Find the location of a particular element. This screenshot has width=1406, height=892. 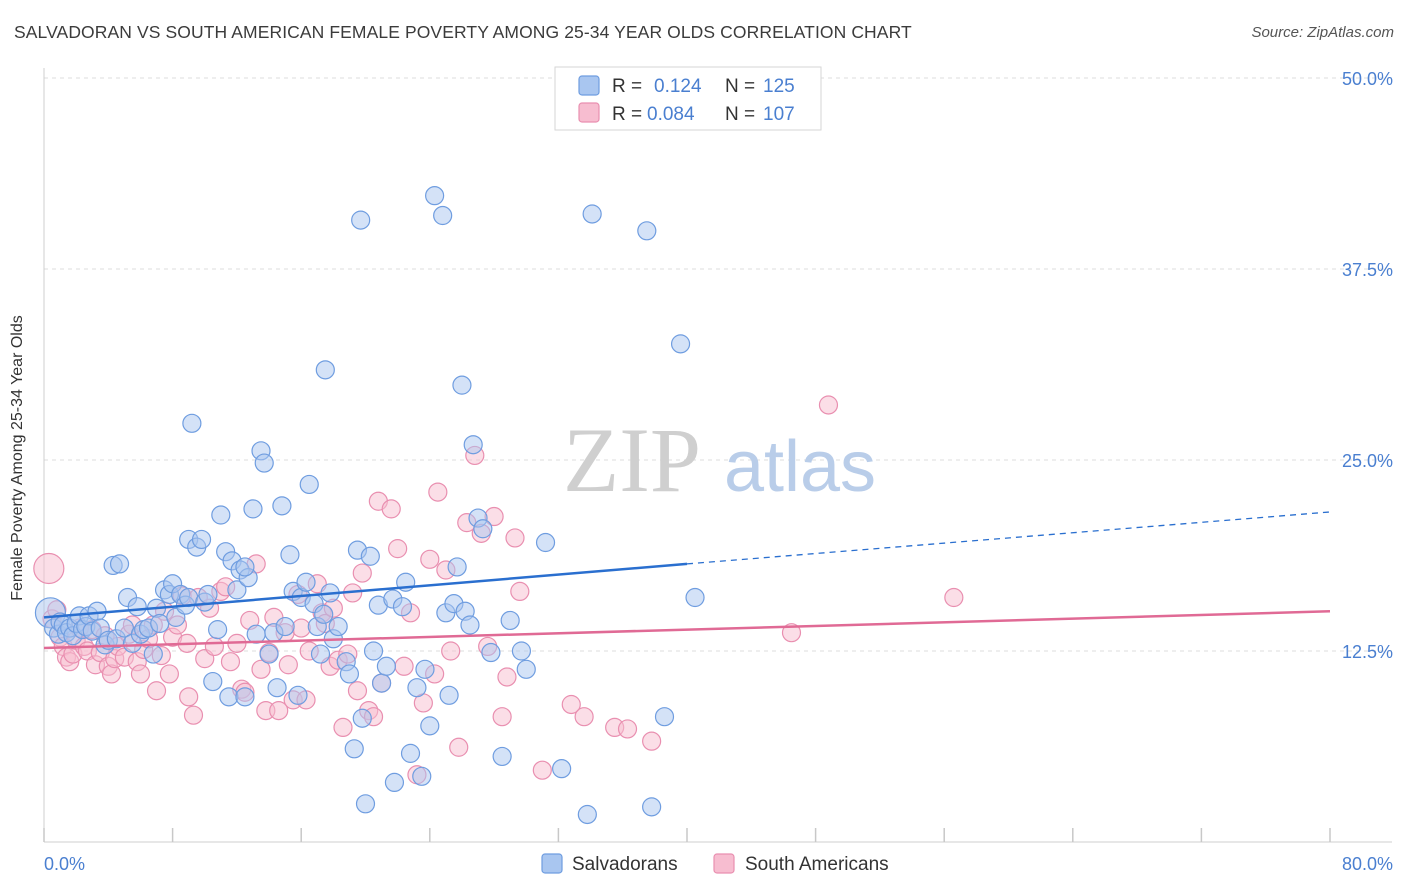

x-tick-label: 0.0% is located at coordinates (64, 864).